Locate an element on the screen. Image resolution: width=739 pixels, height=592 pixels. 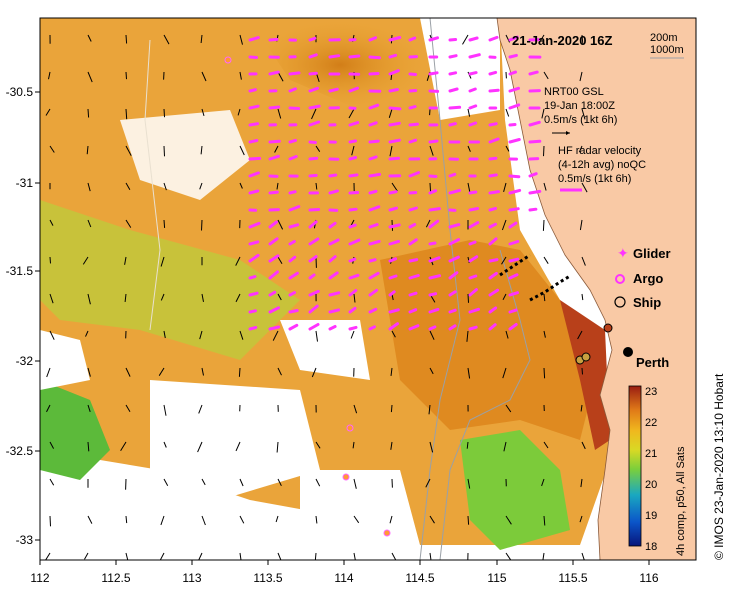
colorbar-tick: 22 is located at coordinates (651, 423).